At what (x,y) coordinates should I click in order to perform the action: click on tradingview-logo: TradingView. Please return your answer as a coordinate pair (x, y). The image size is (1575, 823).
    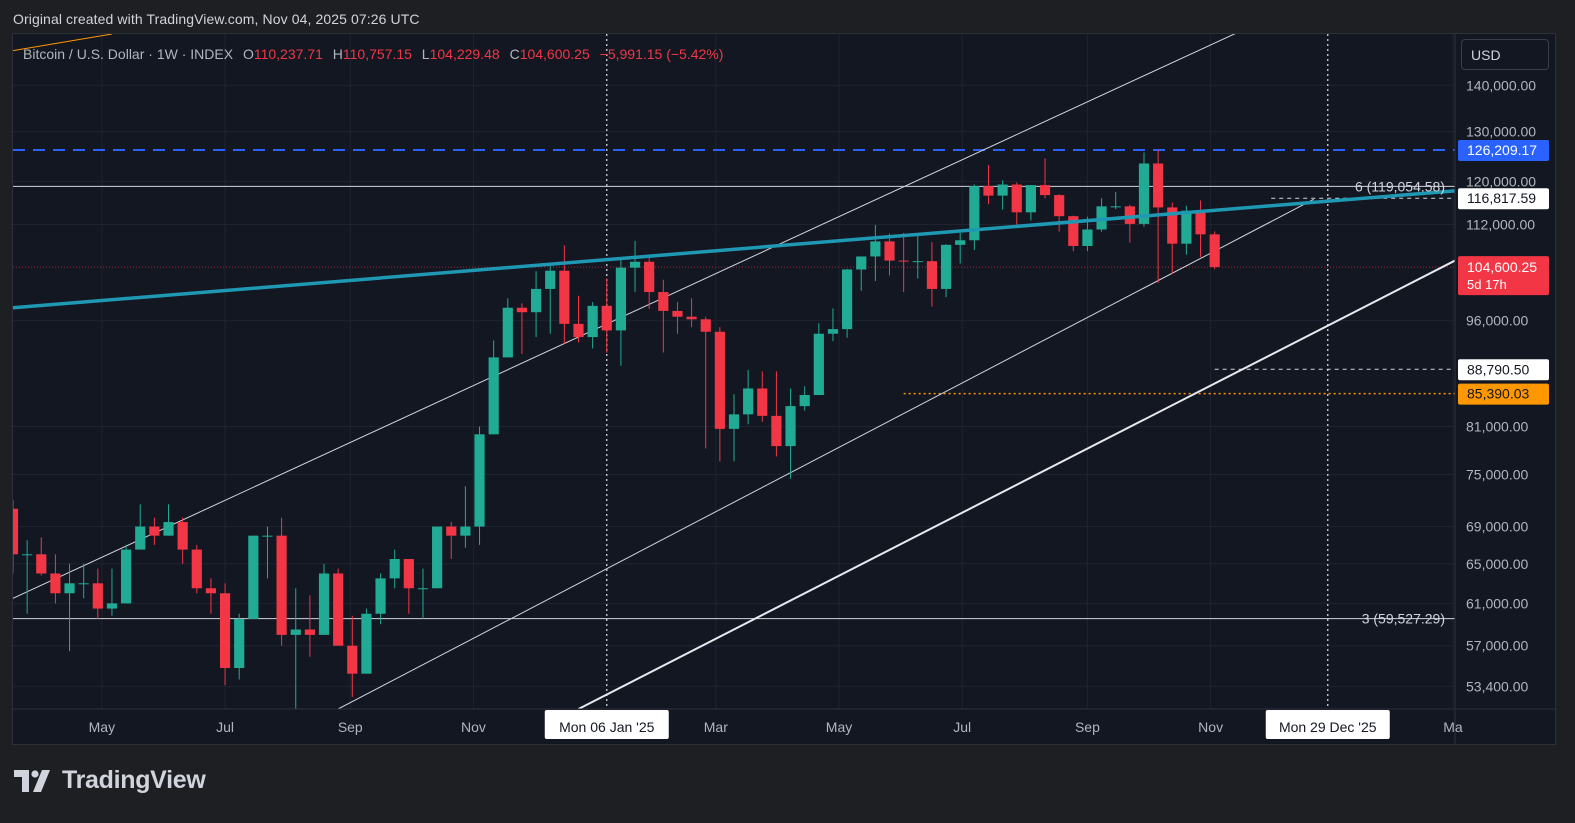
    Looking at the image, I should click on (110, 780).